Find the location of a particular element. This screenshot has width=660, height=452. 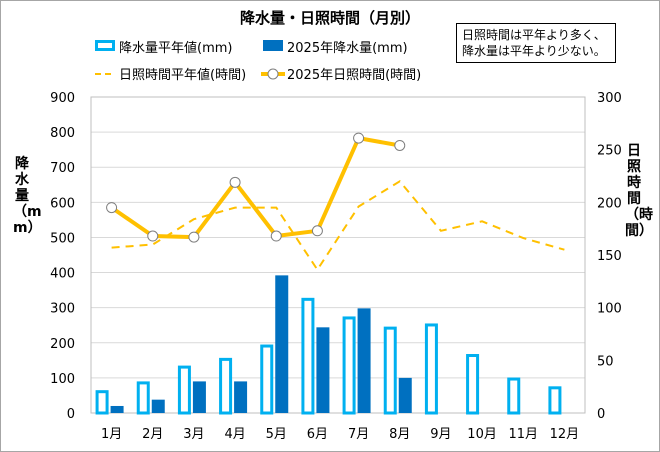

y-left-tick-label: 400 is located at coordinates (62, 274).